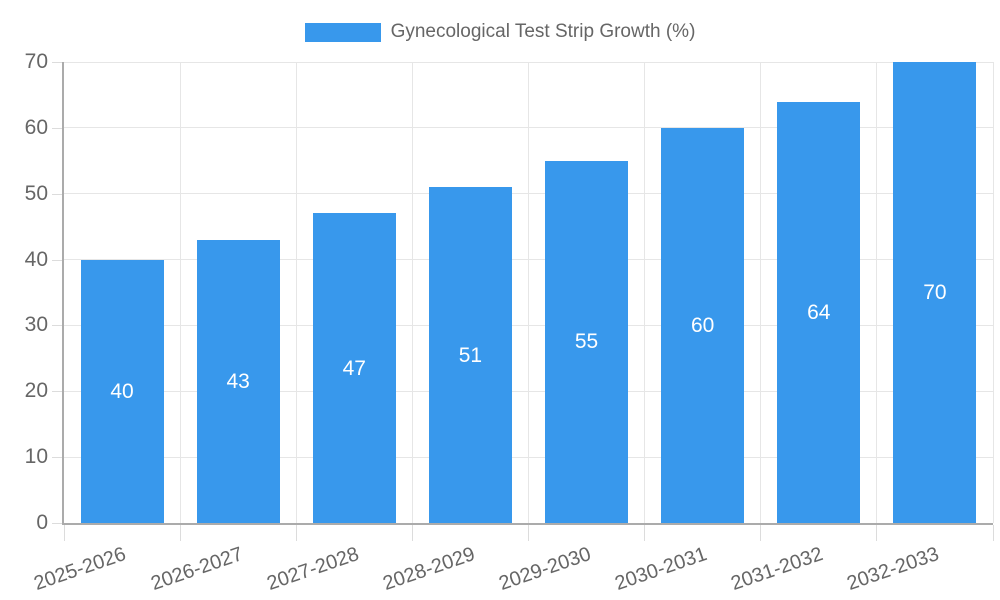  I want to click on bar-value-label: 47, so click(354, 368).